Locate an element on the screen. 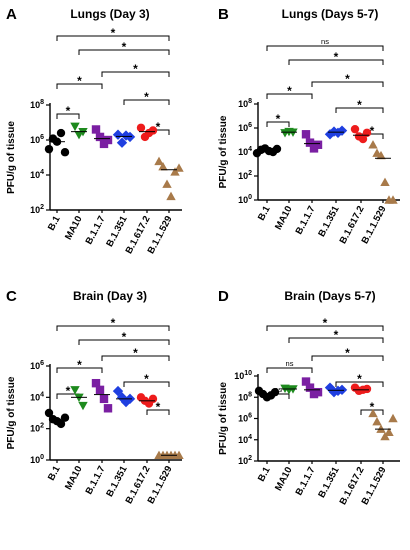 The width and height of the screenshot is (410, 550). y-axis-label: PFU/g of tissue is located at coordinates (11, 412).